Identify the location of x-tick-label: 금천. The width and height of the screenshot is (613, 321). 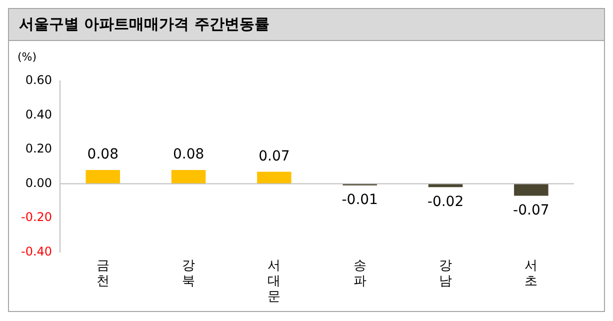
(103, 273).